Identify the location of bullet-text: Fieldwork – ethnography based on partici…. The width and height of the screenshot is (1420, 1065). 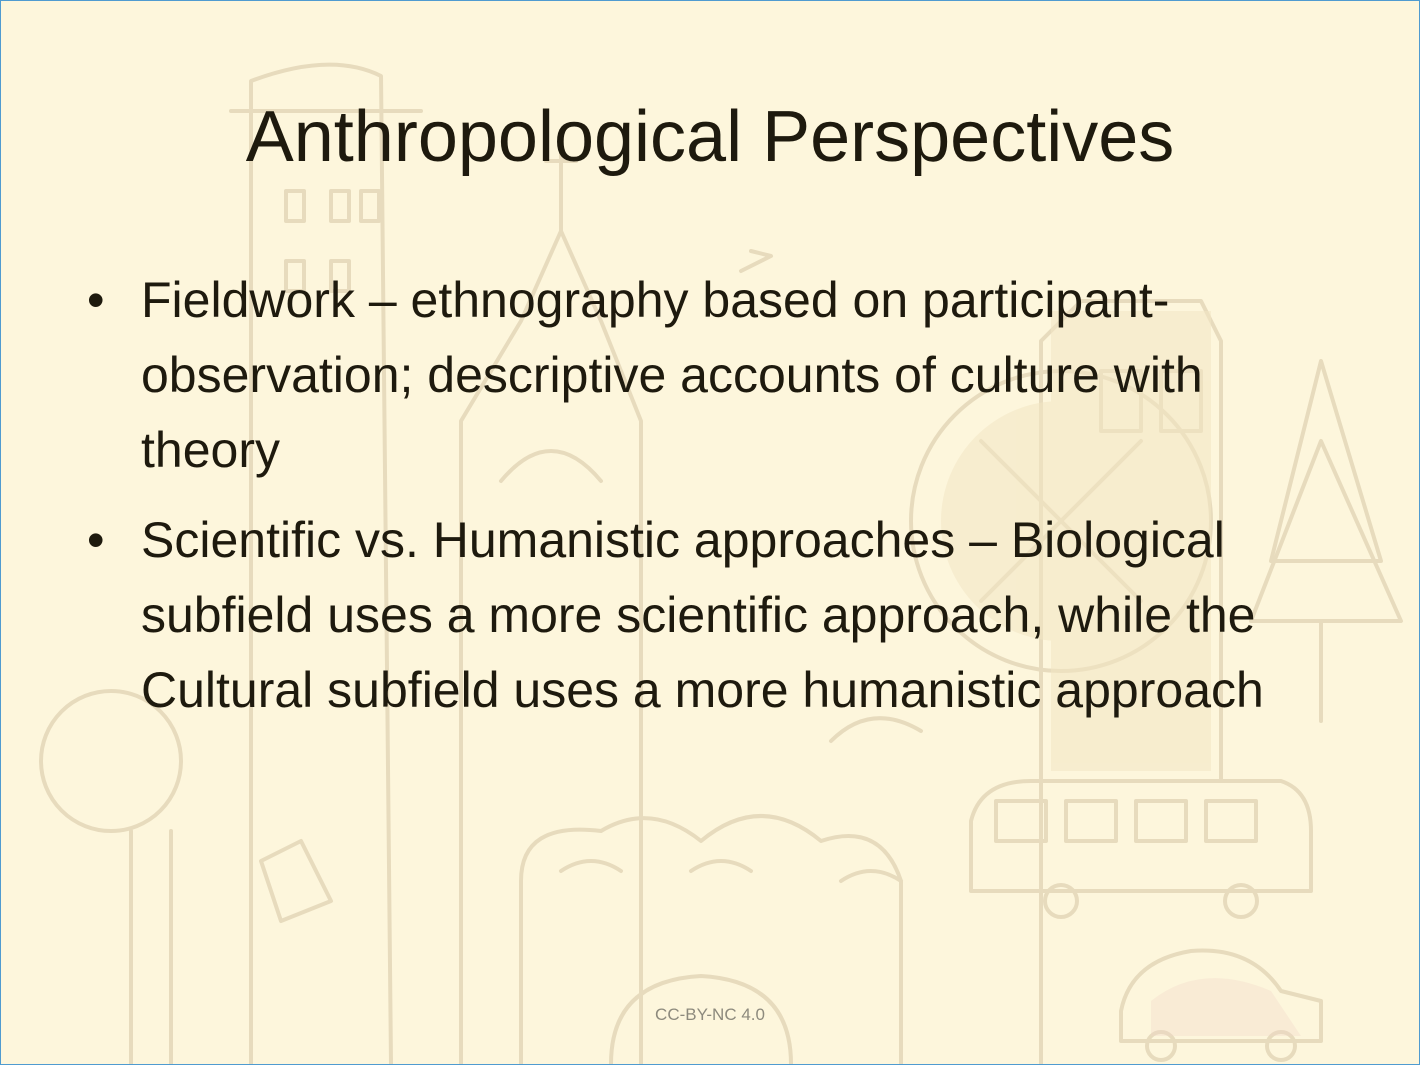
(672, 375).